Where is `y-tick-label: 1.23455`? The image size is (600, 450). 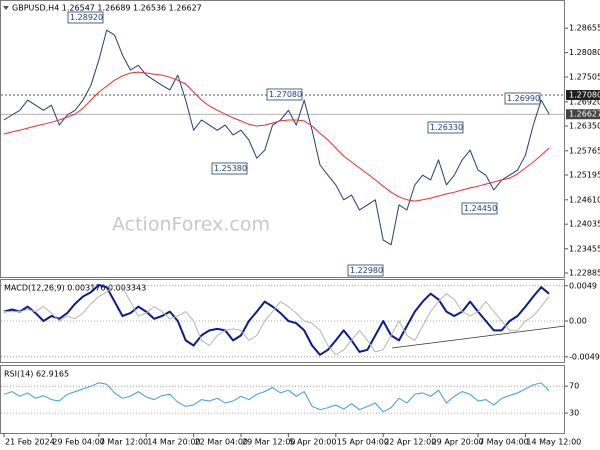 y-tick-label: 1.23455 is located at coordinates (584, 248).